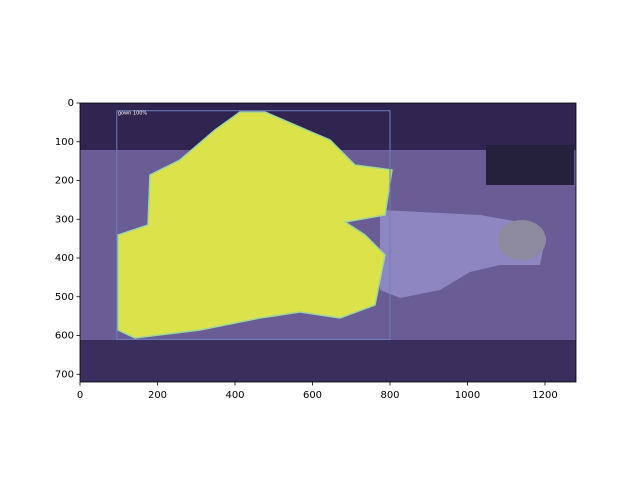  Describe the element at coordinates (234, 395) in the screenshot. I see `x-tick-label: 400` at that location.